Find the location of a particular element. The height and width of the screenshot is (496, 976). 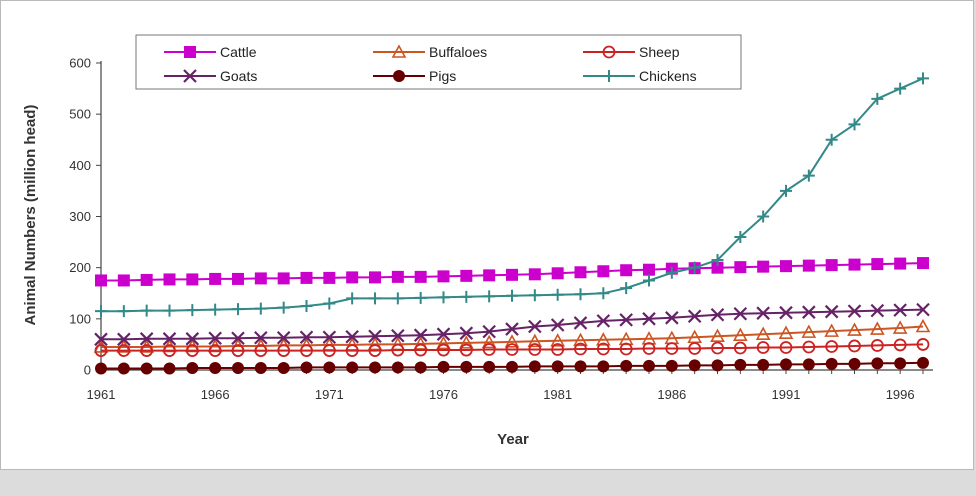

legend-marker-chickens is located at coordinates (609, 76).